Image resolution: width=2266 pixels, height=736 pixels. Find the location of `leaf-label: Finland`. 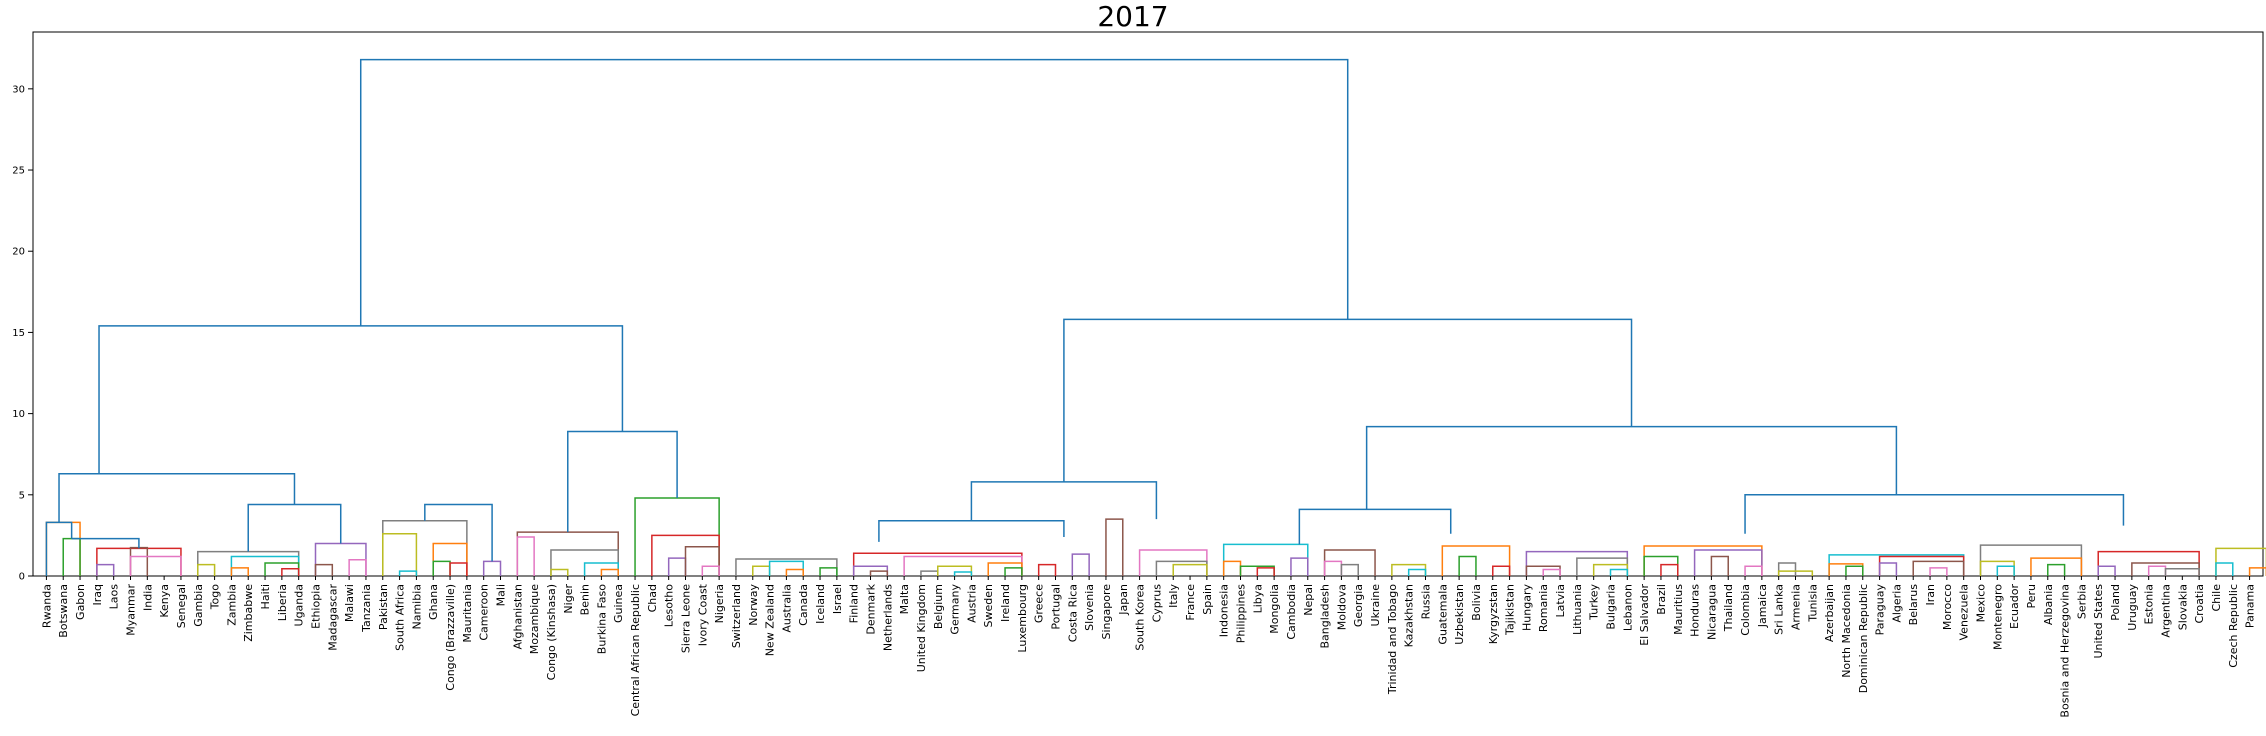

leaf-label: Finland is located at coordinates (854, 603).